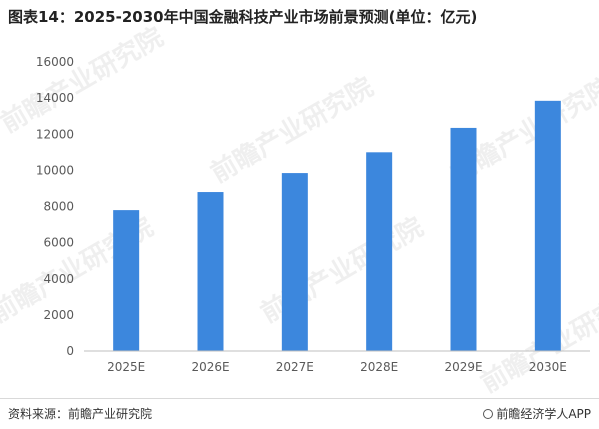 The height and width of the screenshot is (429, 599). I want to click on x-tick-label: 2028E, so click(379, 367).